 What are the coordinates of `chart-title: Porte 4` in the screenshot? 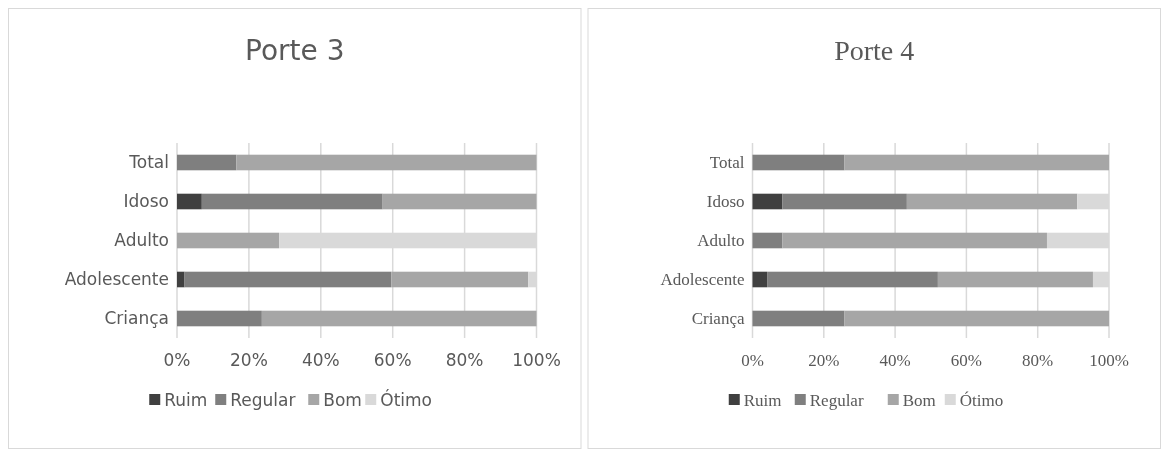 It's located at (874, 50).